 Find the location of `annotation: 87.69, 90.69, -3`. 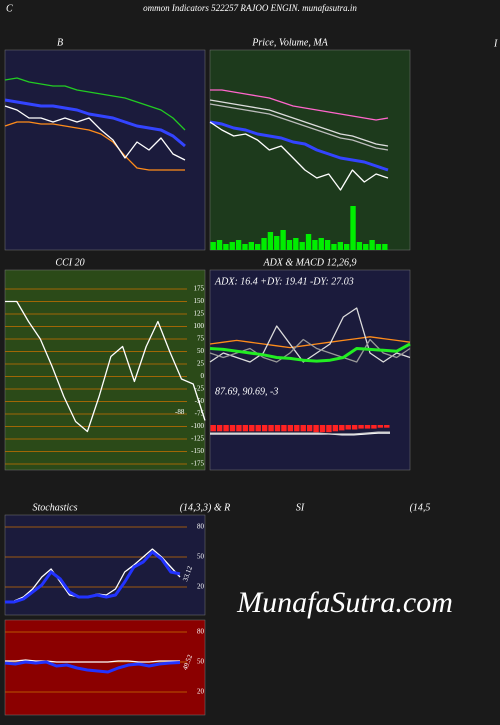

annotation: 87.69, 90.69, -3 is located at coordinates (246, 391).